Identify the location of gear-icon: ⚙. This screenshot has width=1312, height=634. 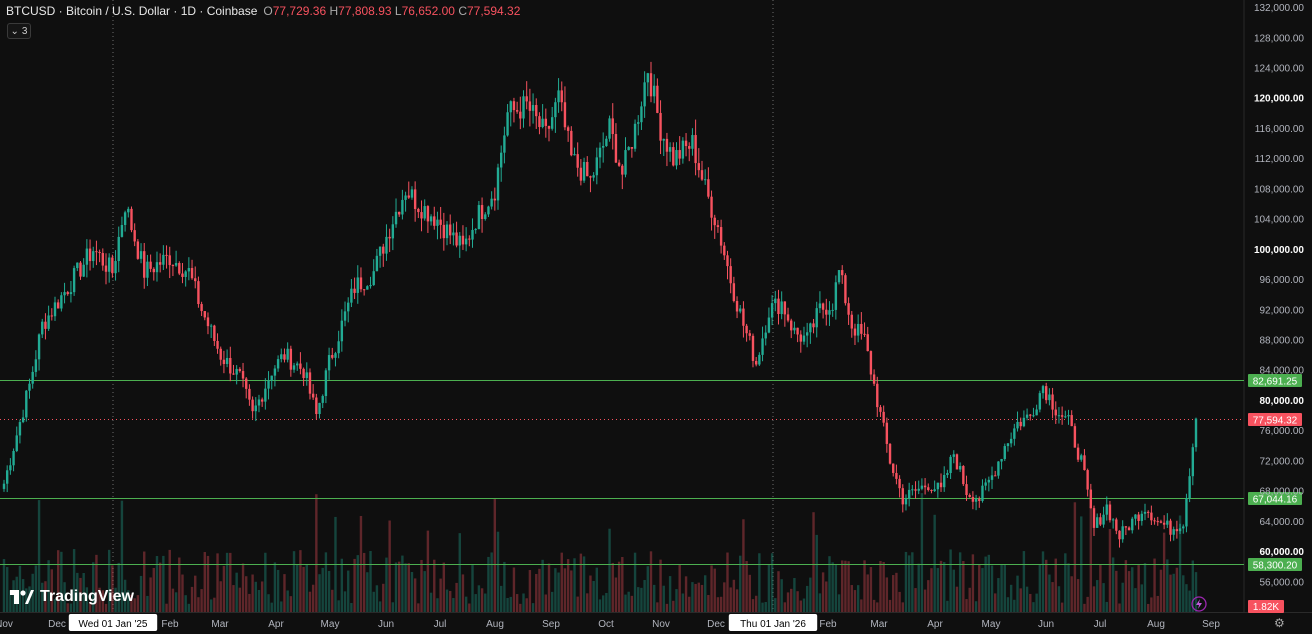
(1279, 623).